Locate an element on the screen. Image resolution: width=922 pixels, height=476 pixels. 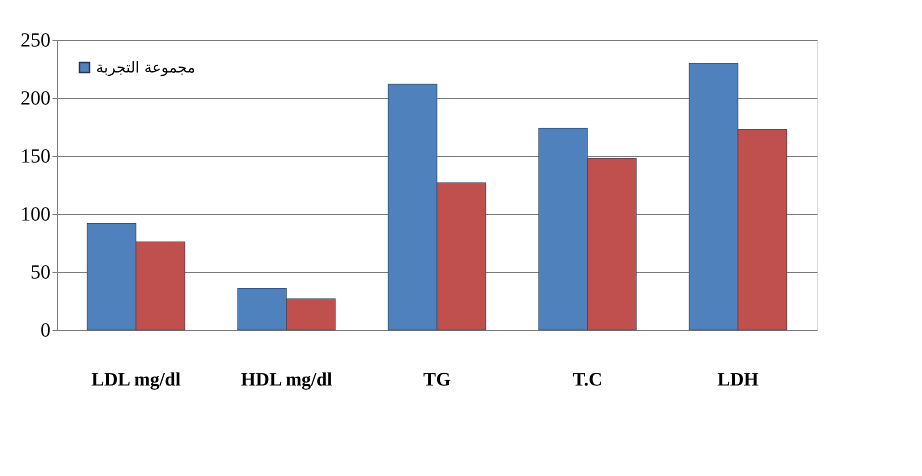
y-tick-label: 150 is located at coordinates (35, 157).